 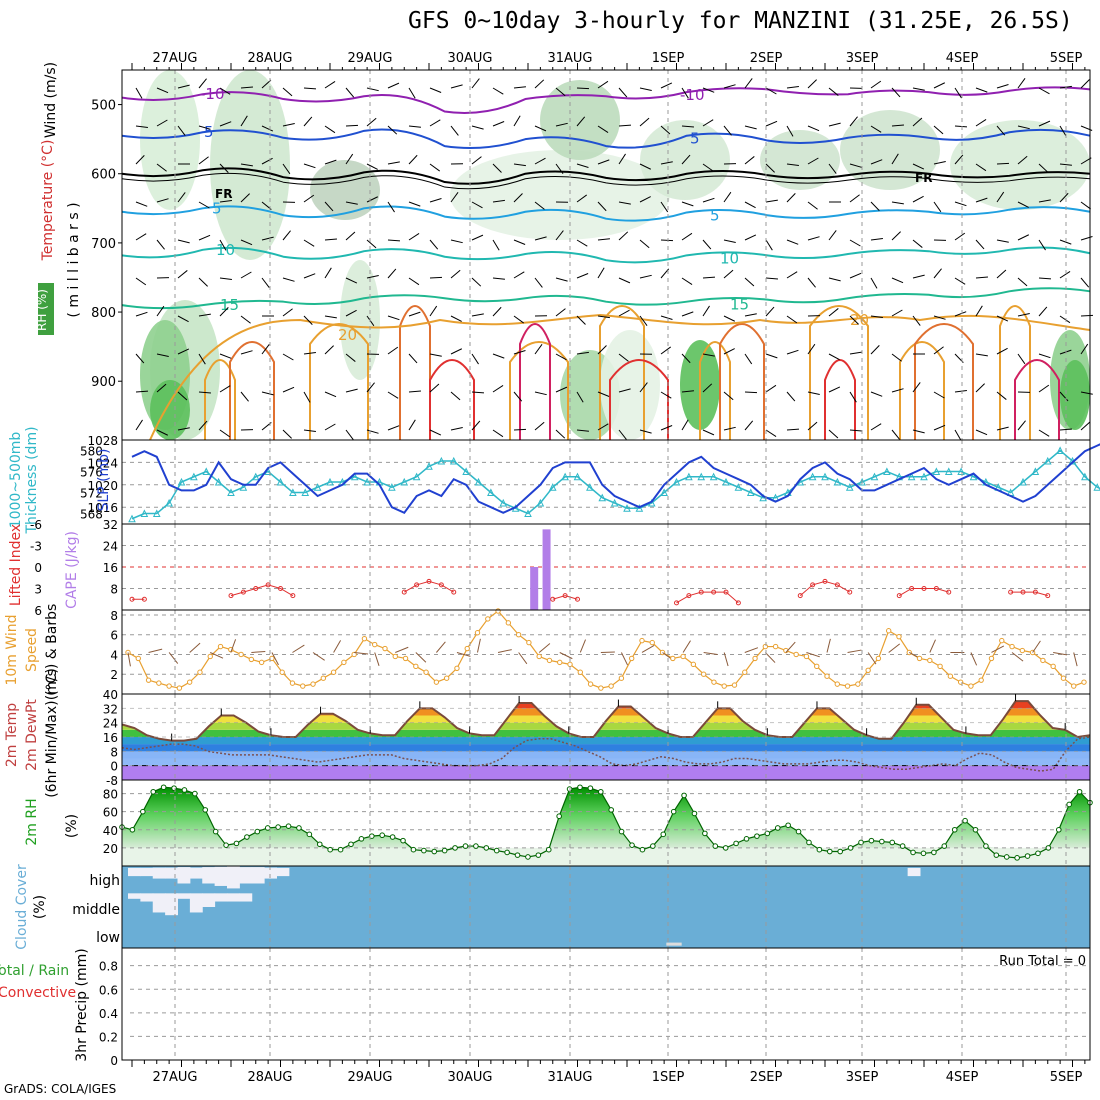 I want to click on cloud-level-label: low, so click(x=108, y=938).